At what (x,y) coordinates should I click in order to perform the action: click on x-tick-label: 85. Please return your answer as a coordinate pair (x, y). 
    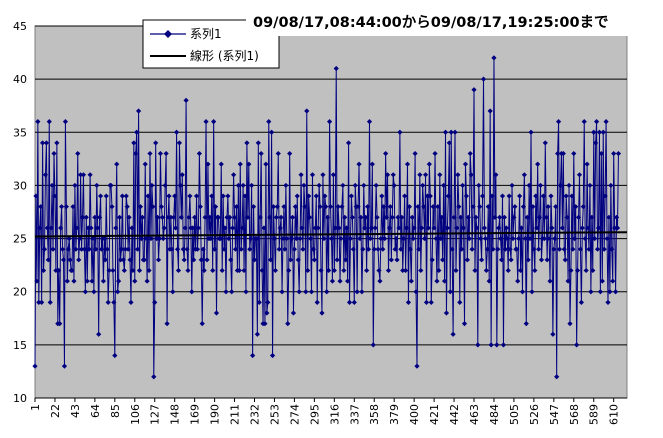
    Looking at the image, I should click on (115, 411).